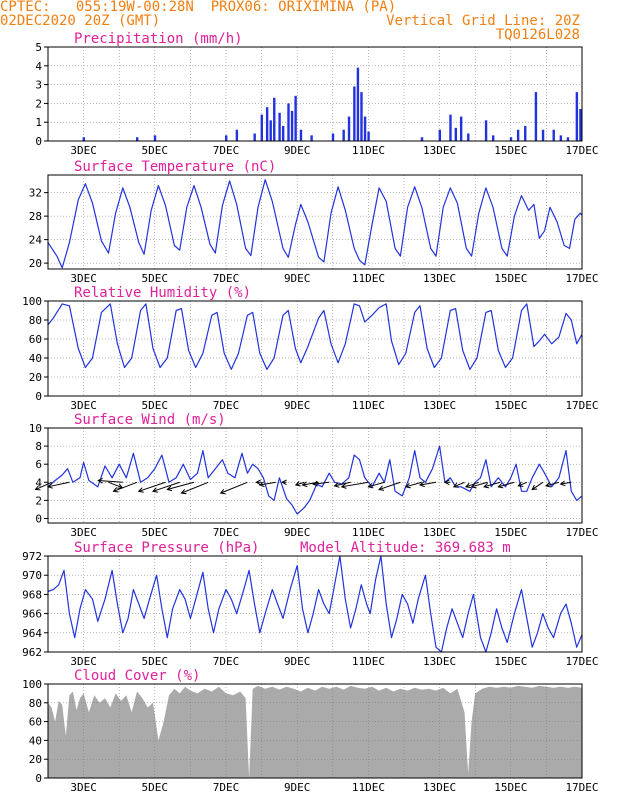  Describe the element at coordinates (315, 731) in the screenshot. I see `cloud-cover-area` at that location.